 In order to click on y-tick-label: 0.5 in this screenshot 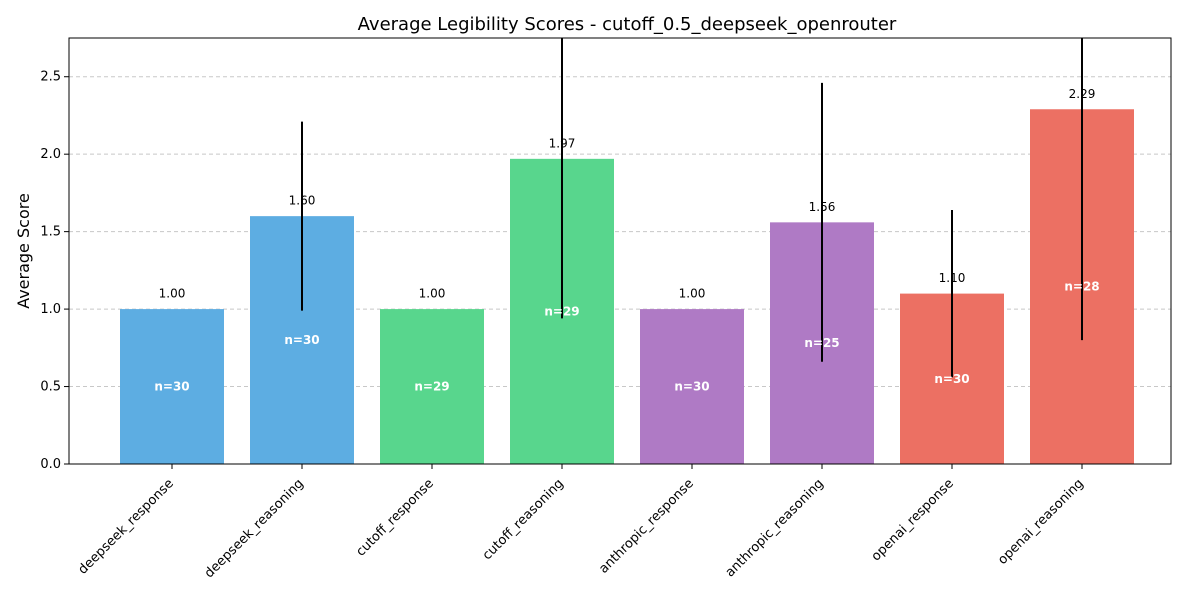, I will do `click(50, 387)`.